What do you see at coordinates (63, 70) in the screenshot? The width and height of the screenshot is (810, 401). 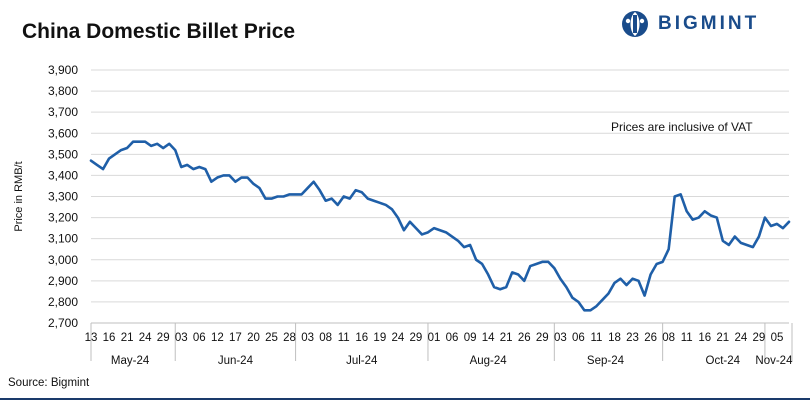 I see `y-tick-label: 3,900` at bounding box center [63, 70].